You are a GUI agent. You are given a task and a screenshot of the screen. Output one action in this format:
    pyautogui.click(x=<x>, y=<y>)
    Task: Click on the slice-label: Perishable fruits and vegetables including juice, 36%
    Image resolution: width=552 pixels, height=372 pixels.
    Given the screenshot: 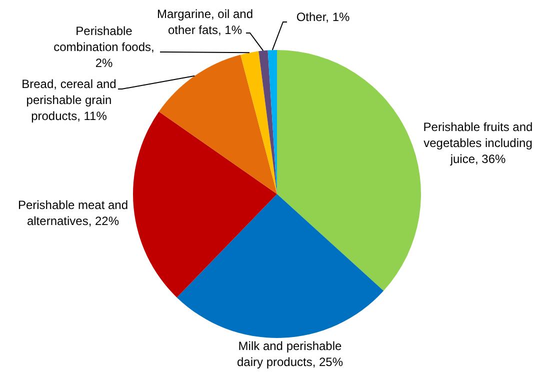 What is the action you would take?
    pyautogui.click(x=478, y=143)
    